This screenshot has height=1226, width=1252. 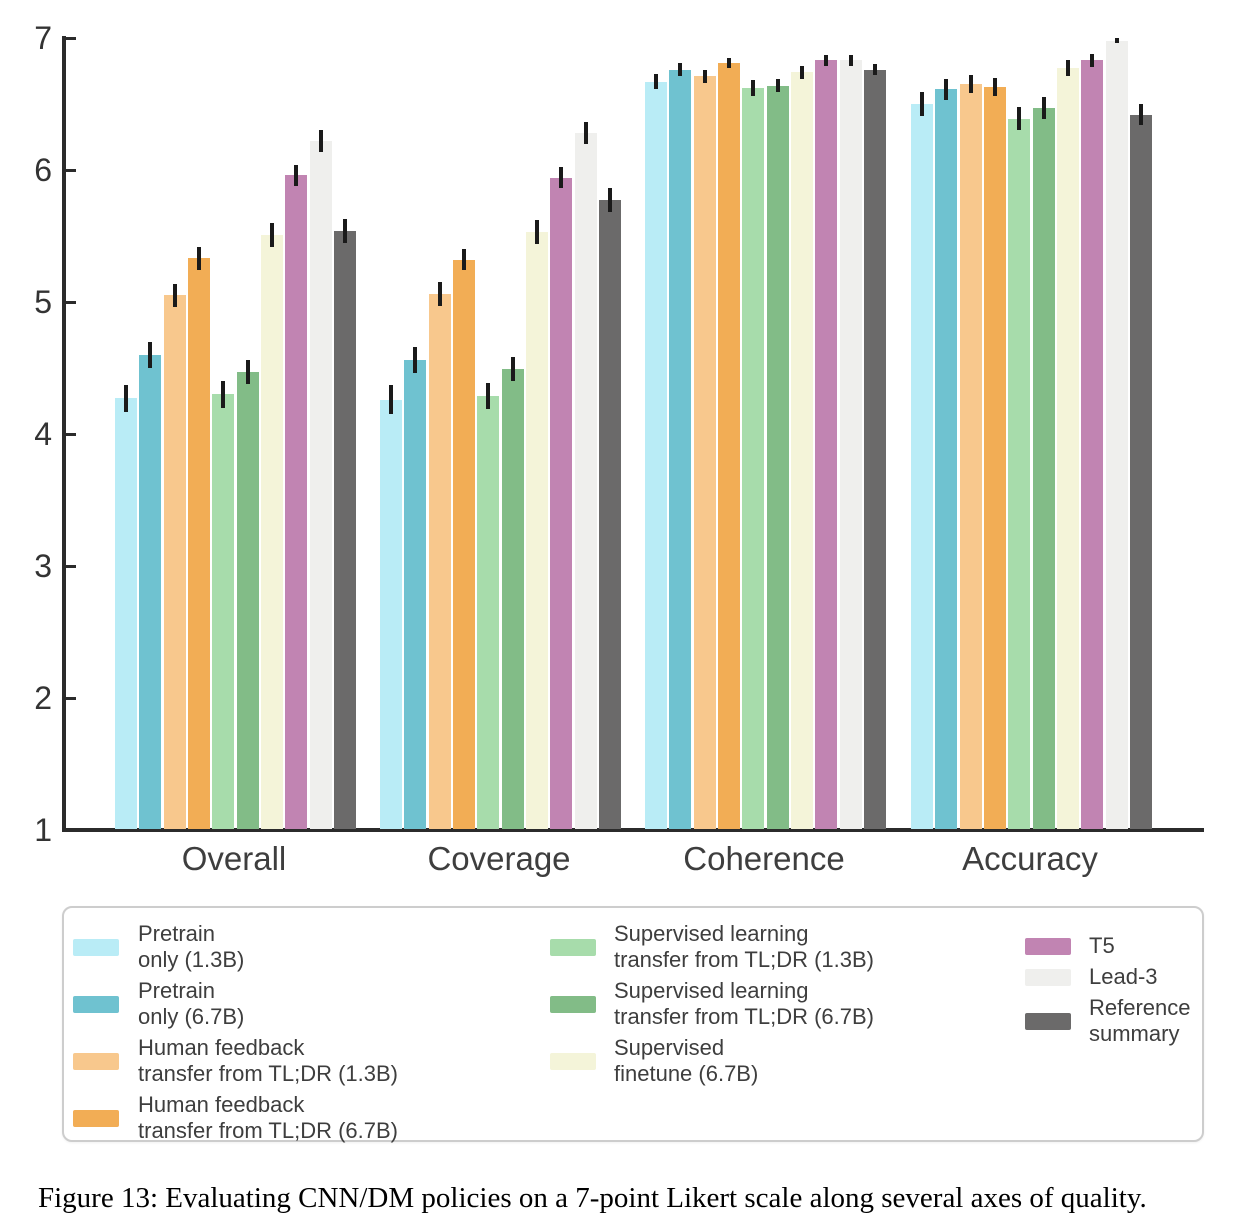 What do you see at coordinates (573, 947) in the screenshot?
I see `legend-swatch-supervised-transfer-1-3b` at bounding box center [573, 947].